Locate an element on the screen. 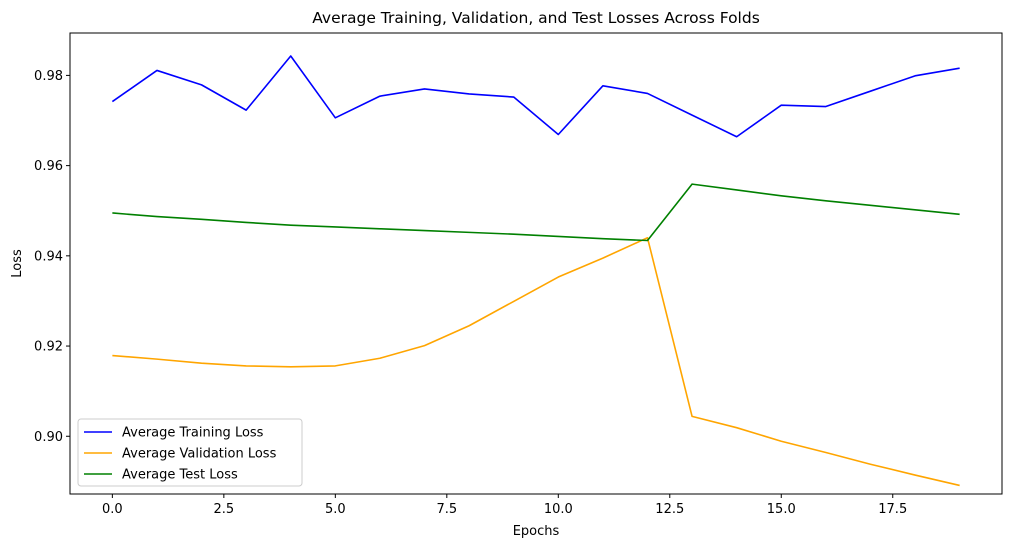 The width and height of the screenshot is (1010, 547). y-tick-label: 0.94 is located at coordinates (48, 256).